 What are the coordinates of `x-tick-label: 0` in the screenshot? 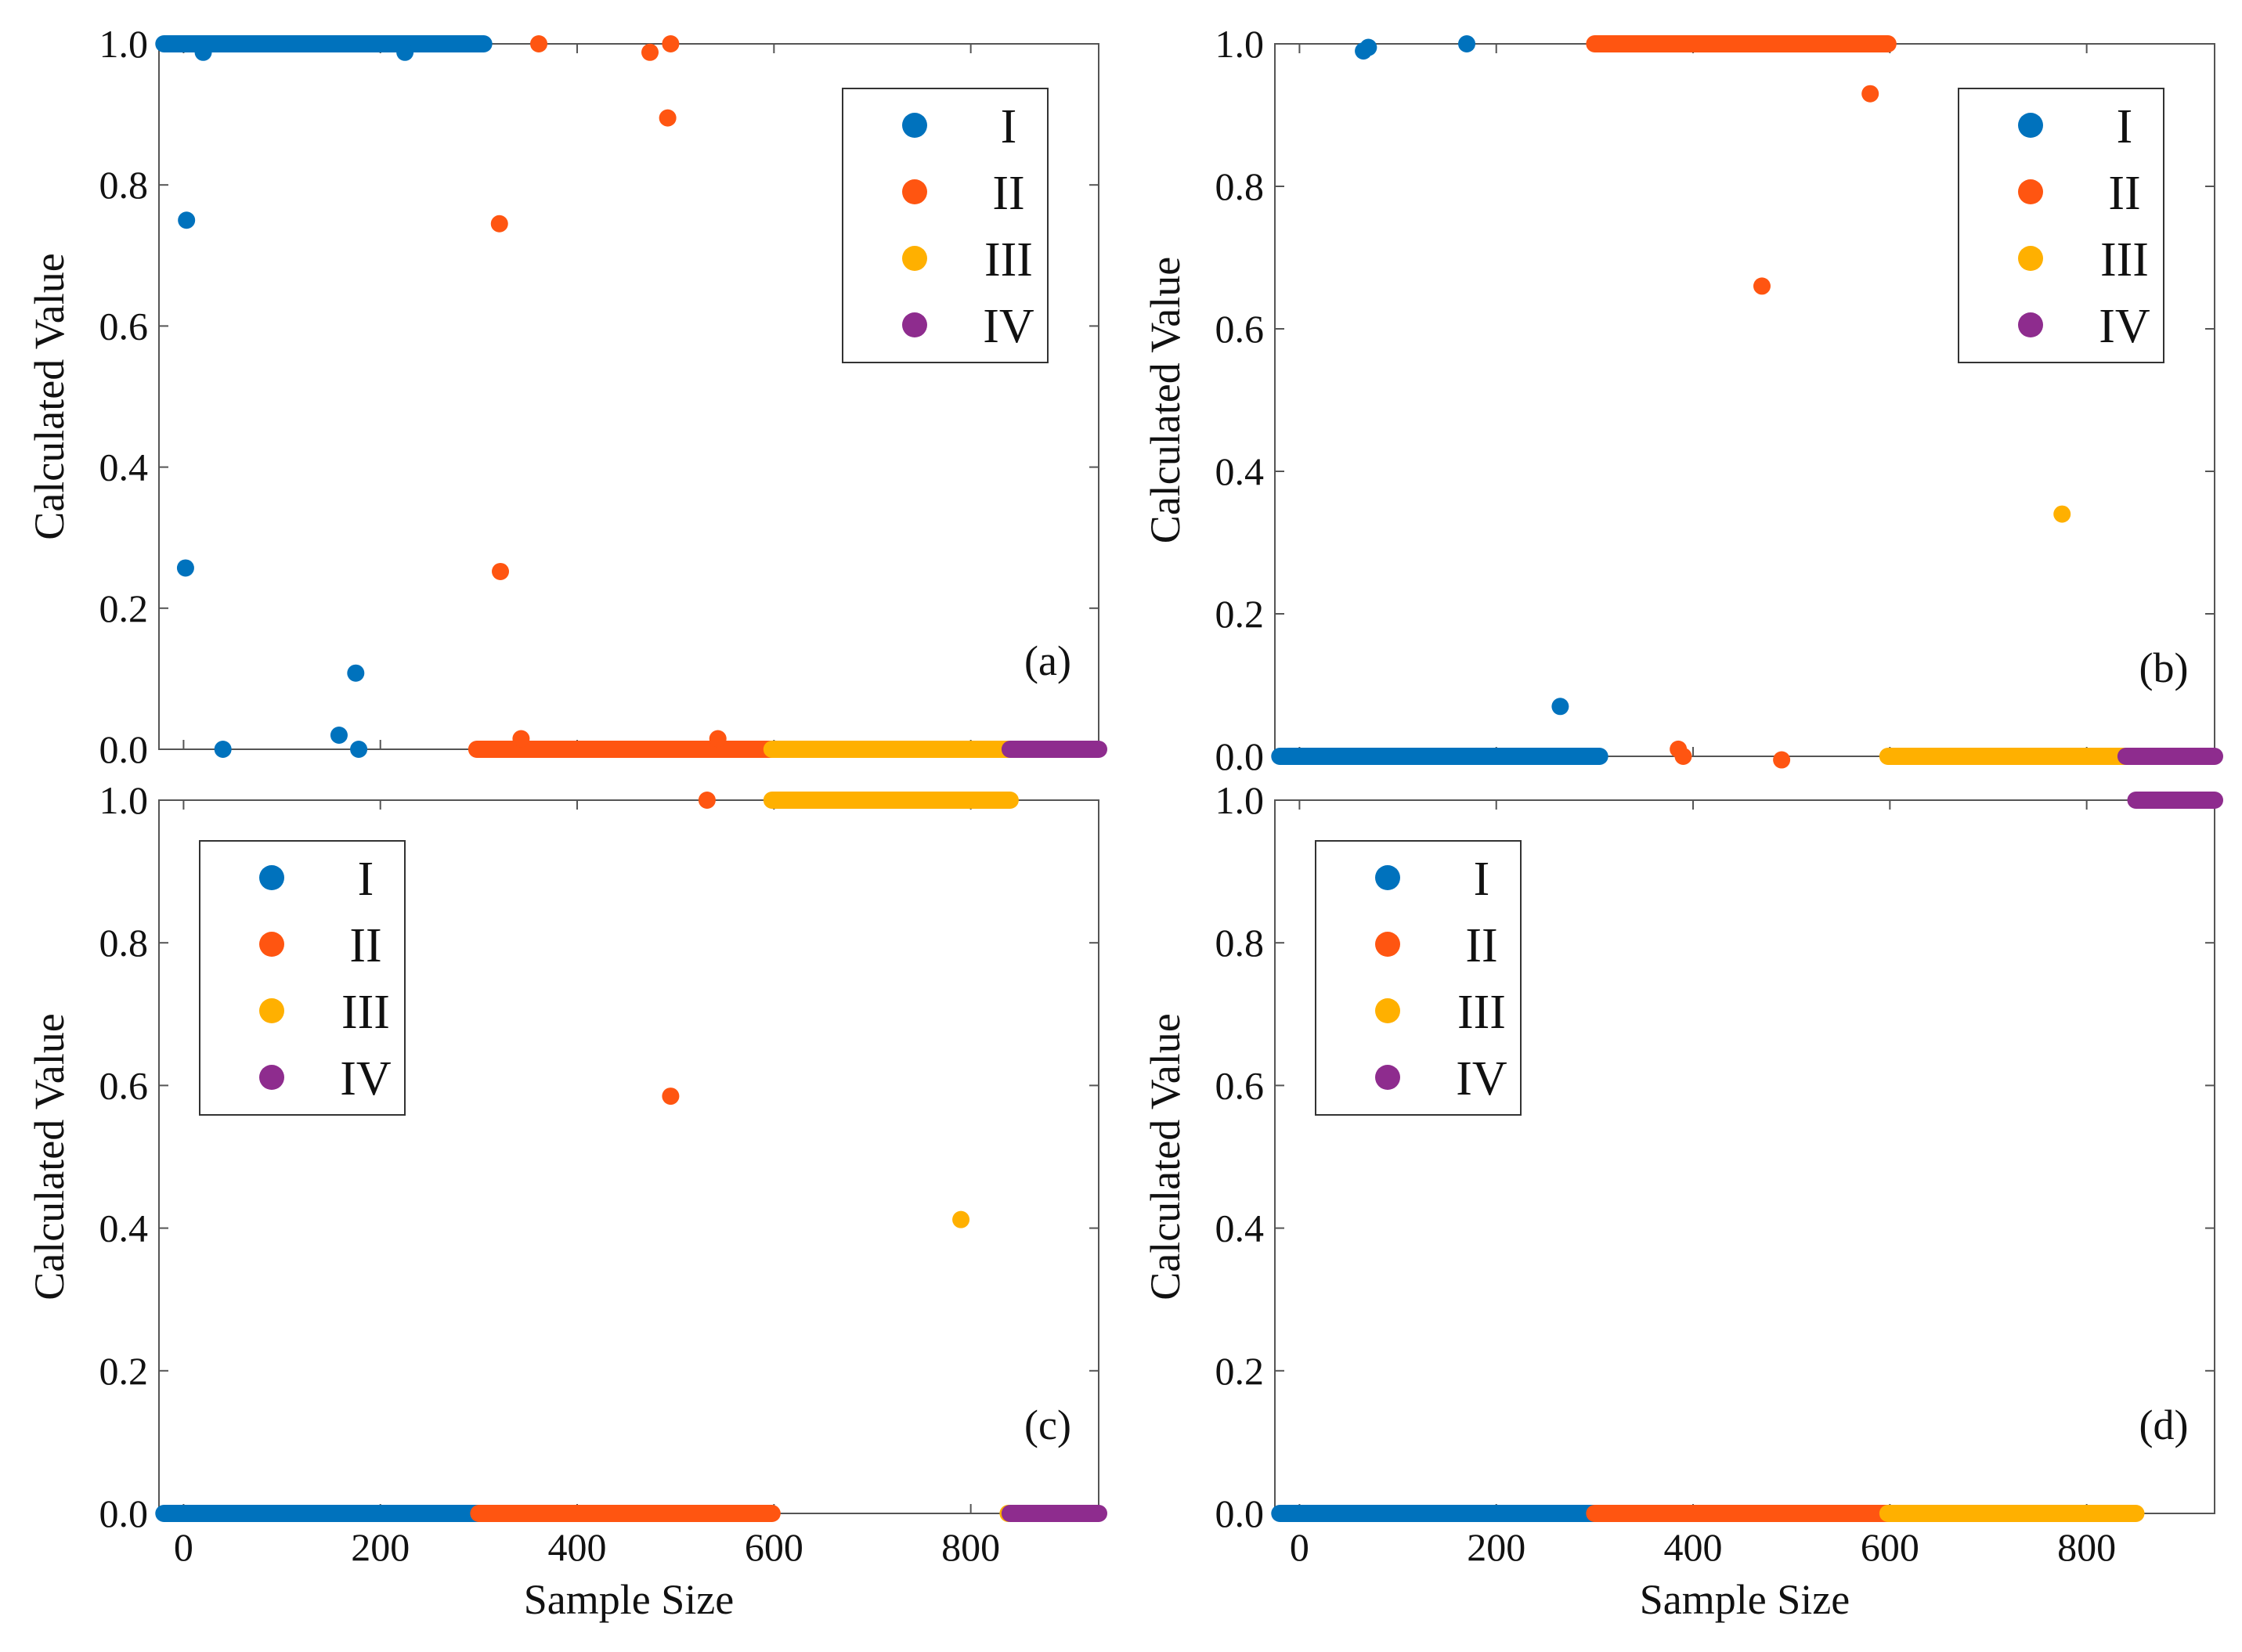 It's located at (1299, 1547).